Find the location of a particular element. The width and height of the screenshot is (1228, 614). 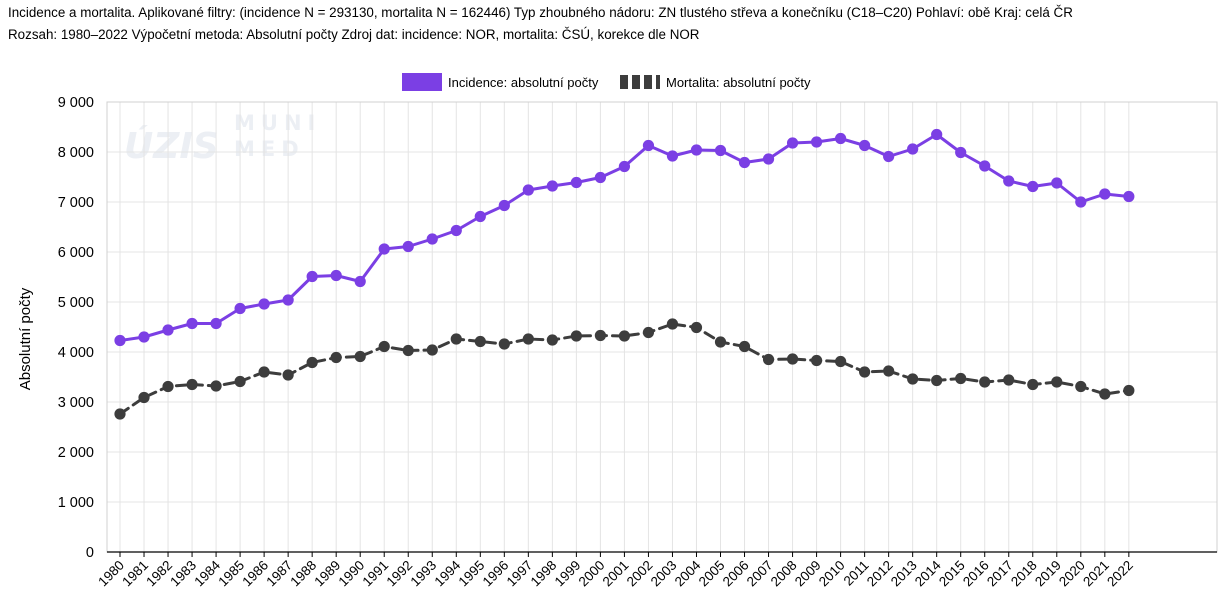

series-mortality is located at coordinates (624, 369).